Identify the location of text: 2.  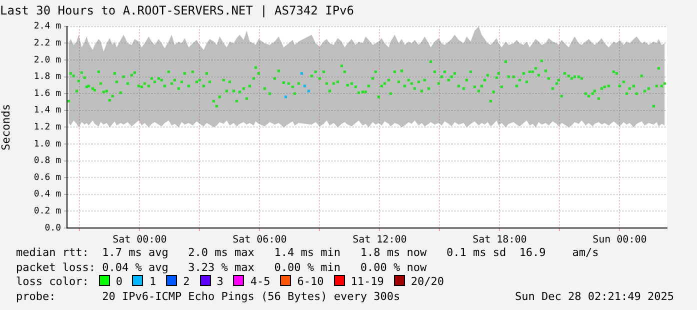
(186, 281).